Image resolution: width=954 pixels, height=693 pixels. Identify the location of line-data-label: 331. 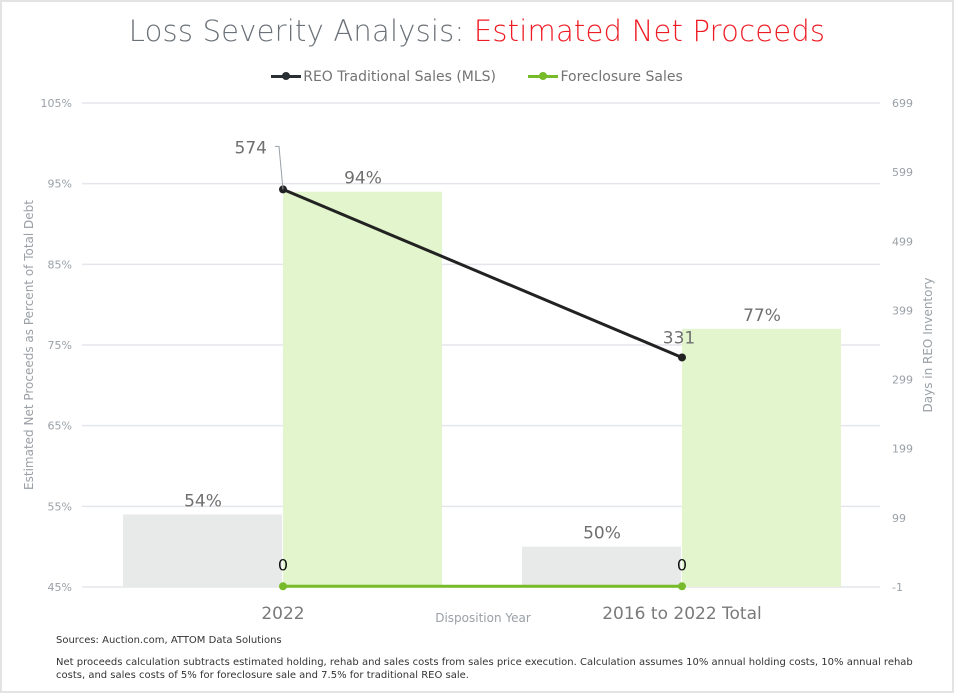
(679, 338).